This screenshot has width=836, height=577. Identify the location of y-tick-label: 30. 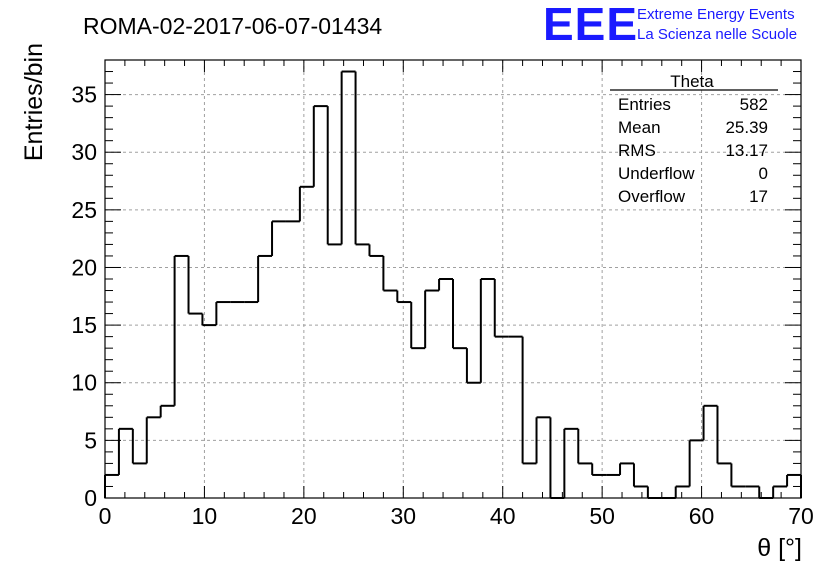
(84, 152).